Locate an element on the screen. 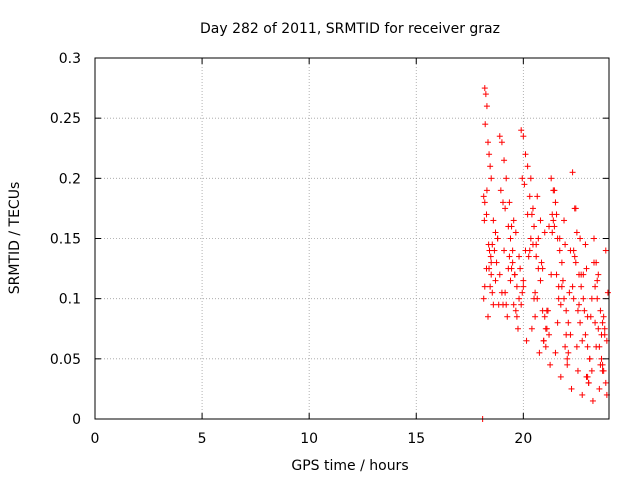 This screenshot has height=480, width=640. x-tick-label: 5 is located at coordinates (202, 439).